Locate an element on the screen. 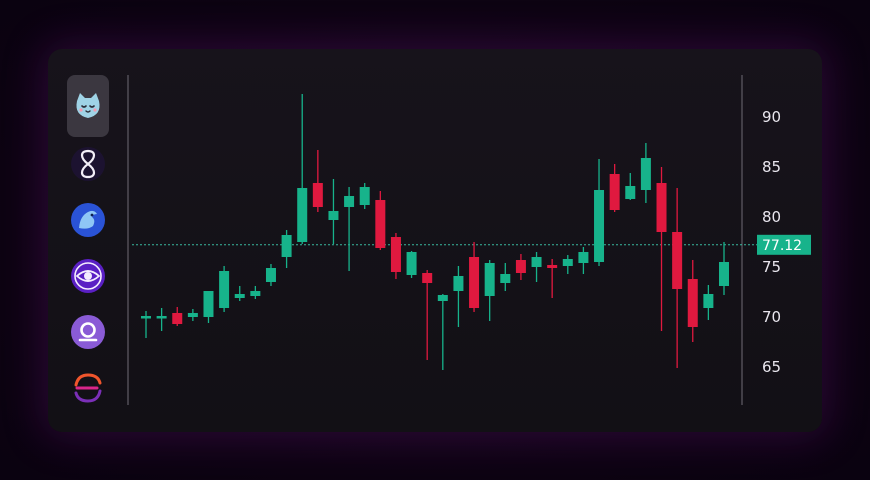  y-tick-label: 85 is located at coordinates (771, 167).